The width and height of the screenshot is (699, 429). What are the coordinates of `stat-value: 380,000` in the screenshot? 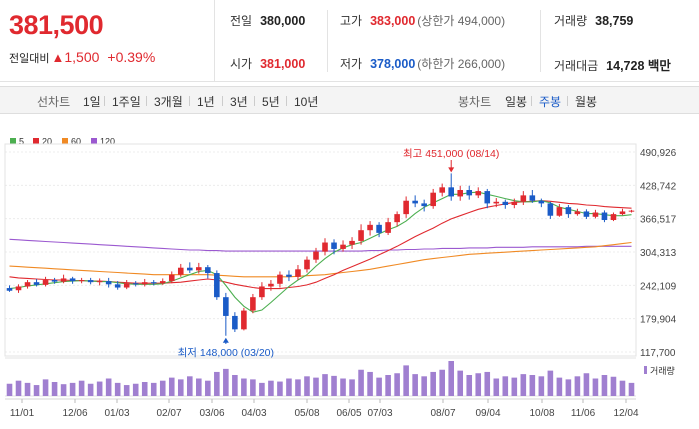 It's located at (283, 21).